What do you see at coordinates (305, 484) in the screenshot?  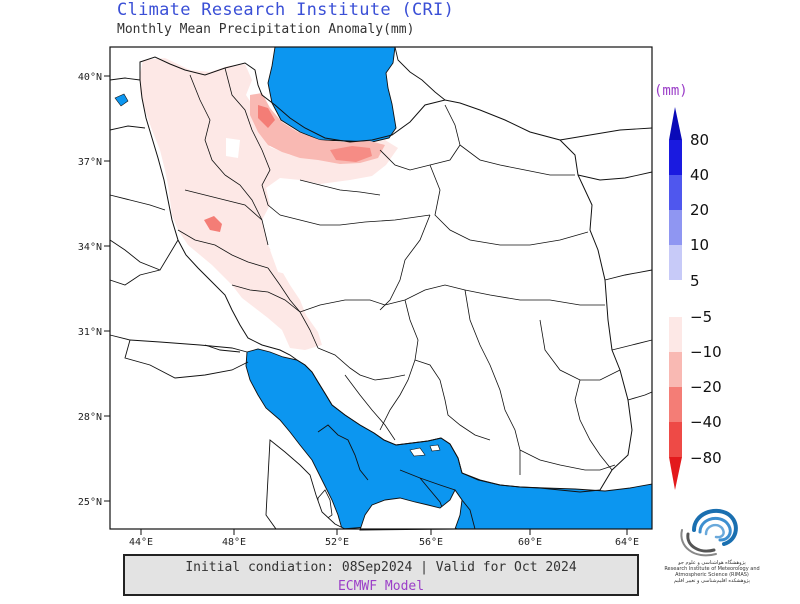 I see `arabia-coast` at bounding box center [305, 484].